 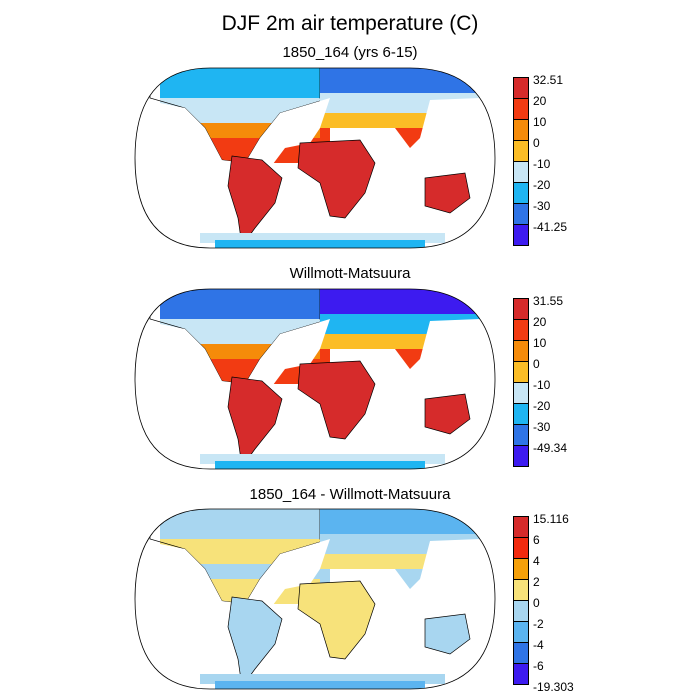 I want to click on panel-2-title: Willmott-Matsuura, so click(x=350, y=273).